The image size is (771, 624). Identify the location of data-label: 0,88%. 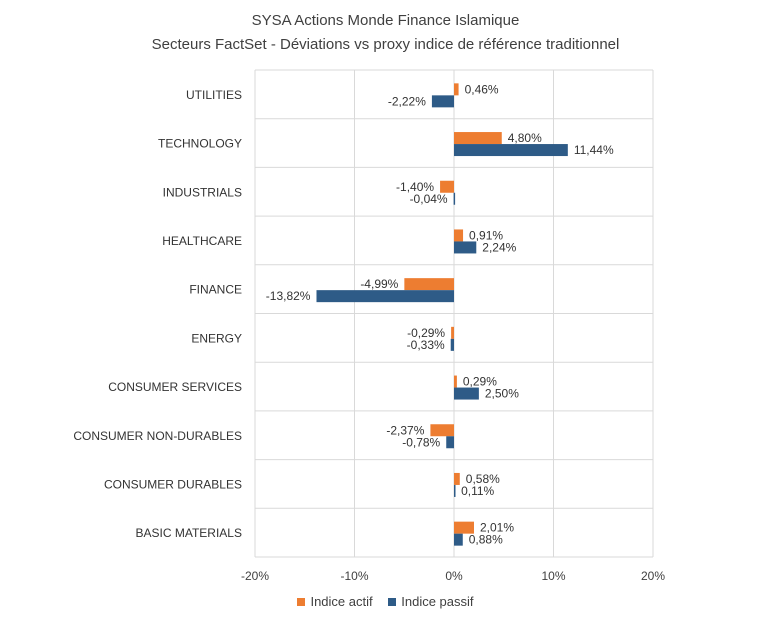
(486, 540).